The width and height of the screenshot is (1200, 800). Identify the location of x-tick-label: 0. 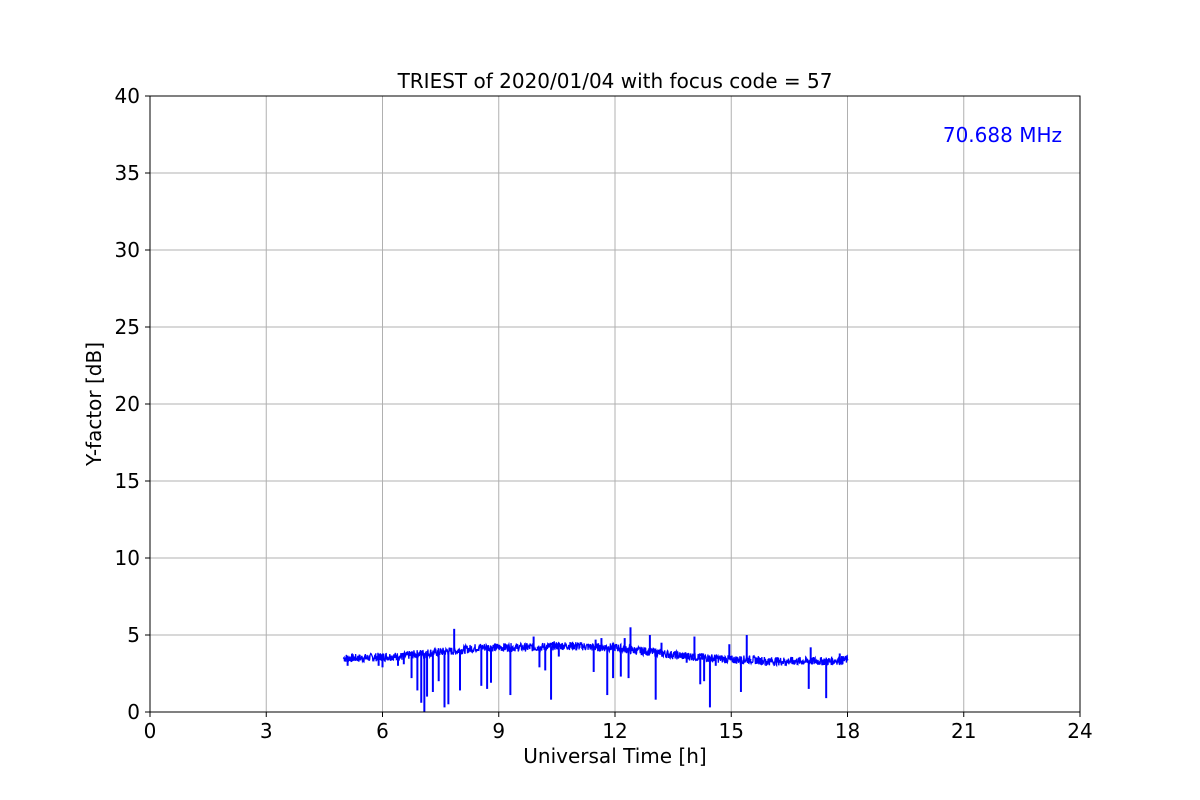
(150, 731).